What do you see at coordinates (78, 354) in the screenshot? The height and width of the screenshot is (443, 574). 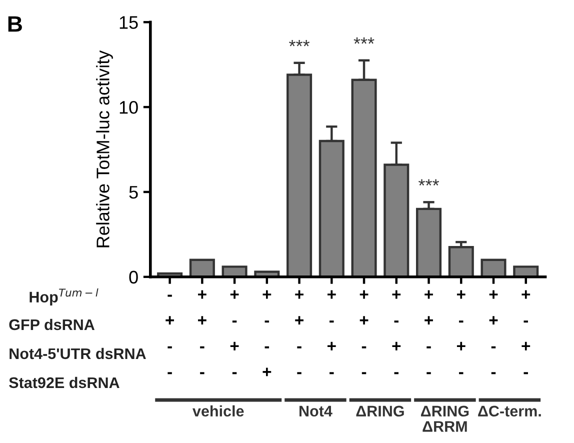 I see `text: Not4-5'UTR dsRNA` at bounding box center [78, 354].